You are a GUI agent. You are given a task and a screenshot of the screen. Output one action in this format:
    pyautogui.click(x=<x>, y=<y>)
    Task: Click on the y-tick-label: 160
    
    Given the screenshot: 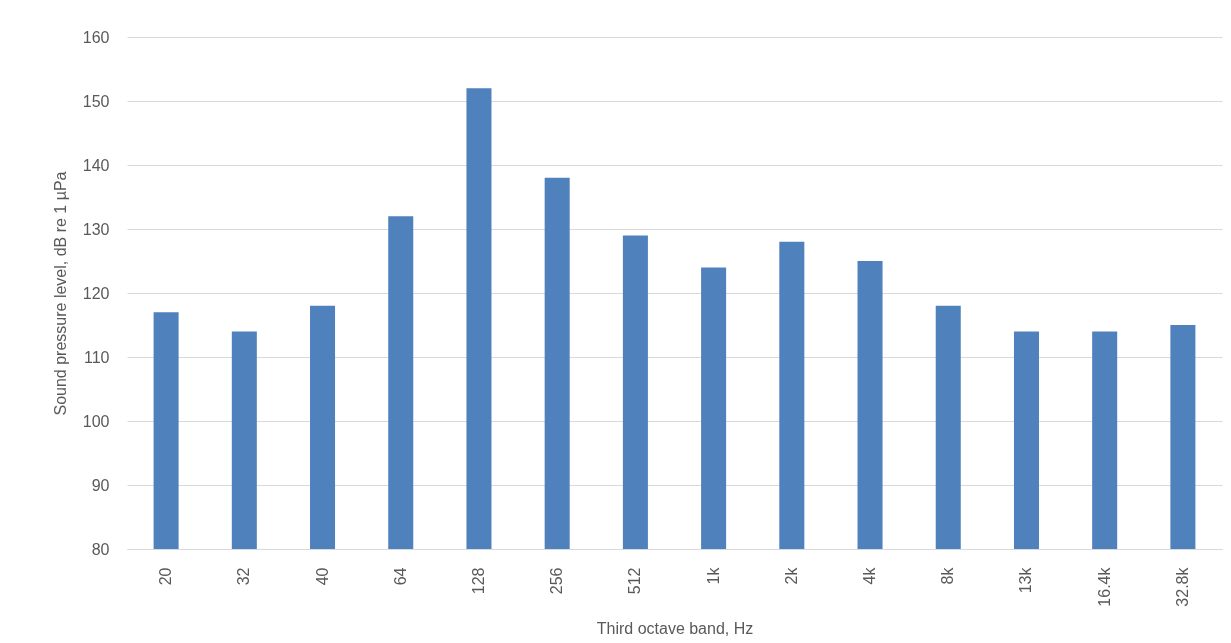 What is the action you would take?
    pyautogui.click(x=96, y=37)
    